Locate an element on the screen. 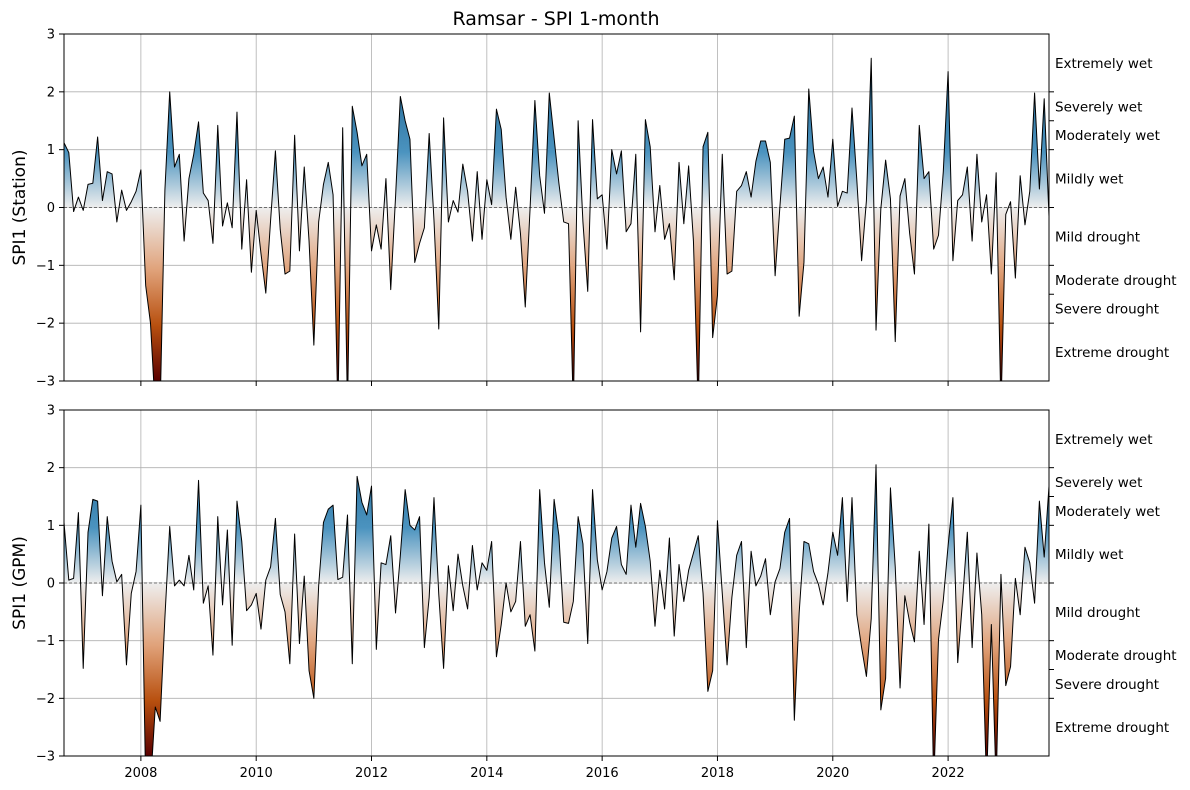 The width and height of the screenshot is (1190, 790). x-tick-label: 2022 is located at coordinates (948, 773).